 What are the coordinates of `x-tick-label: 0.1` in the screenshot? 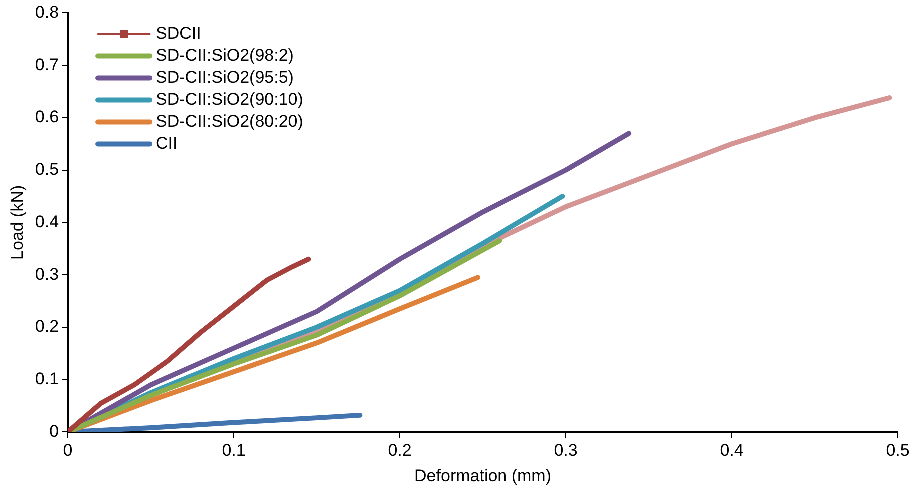 It's located at (234, 450).